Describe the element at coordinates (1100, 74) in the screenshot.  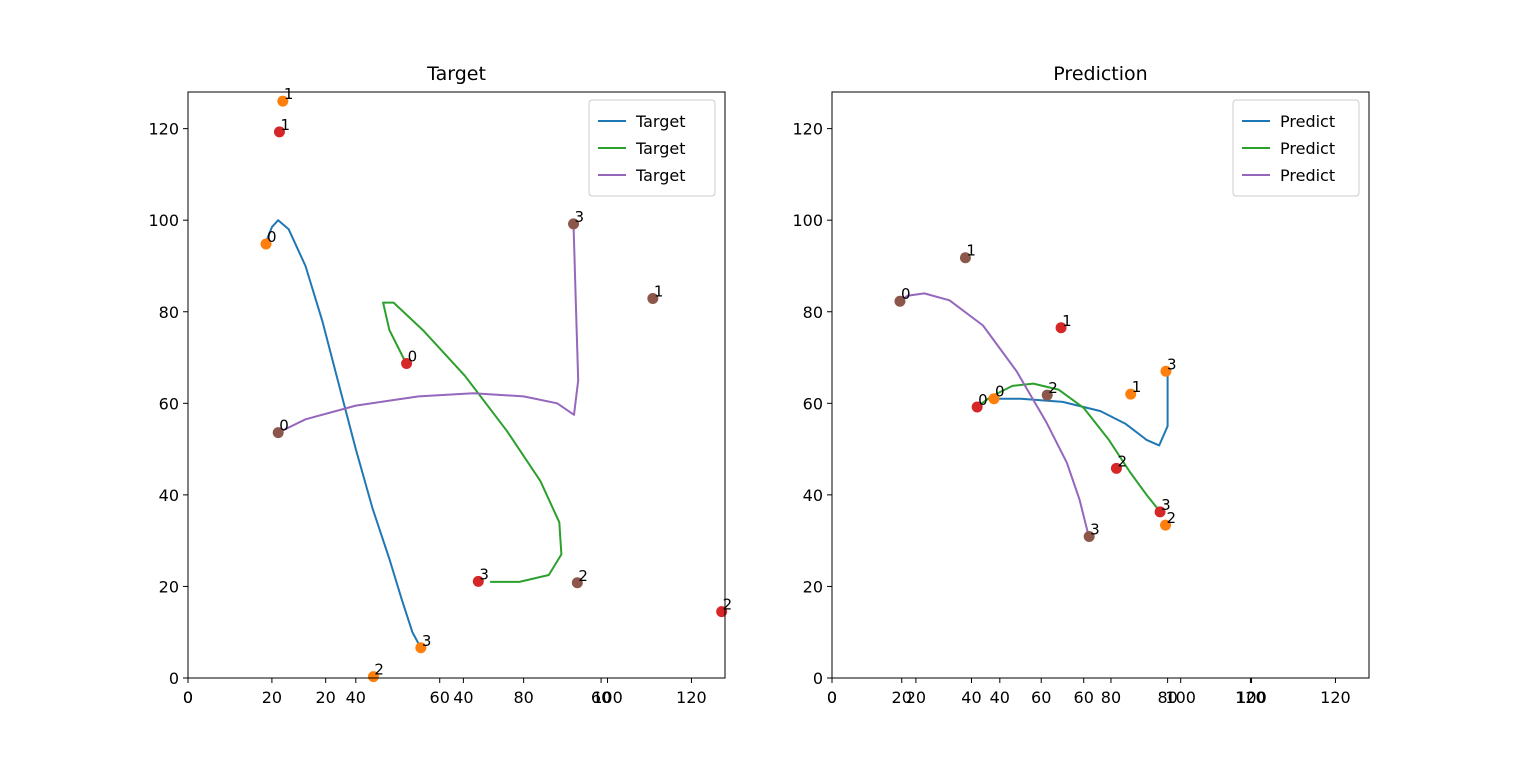
I see `chart-title: Prediction` at that location.